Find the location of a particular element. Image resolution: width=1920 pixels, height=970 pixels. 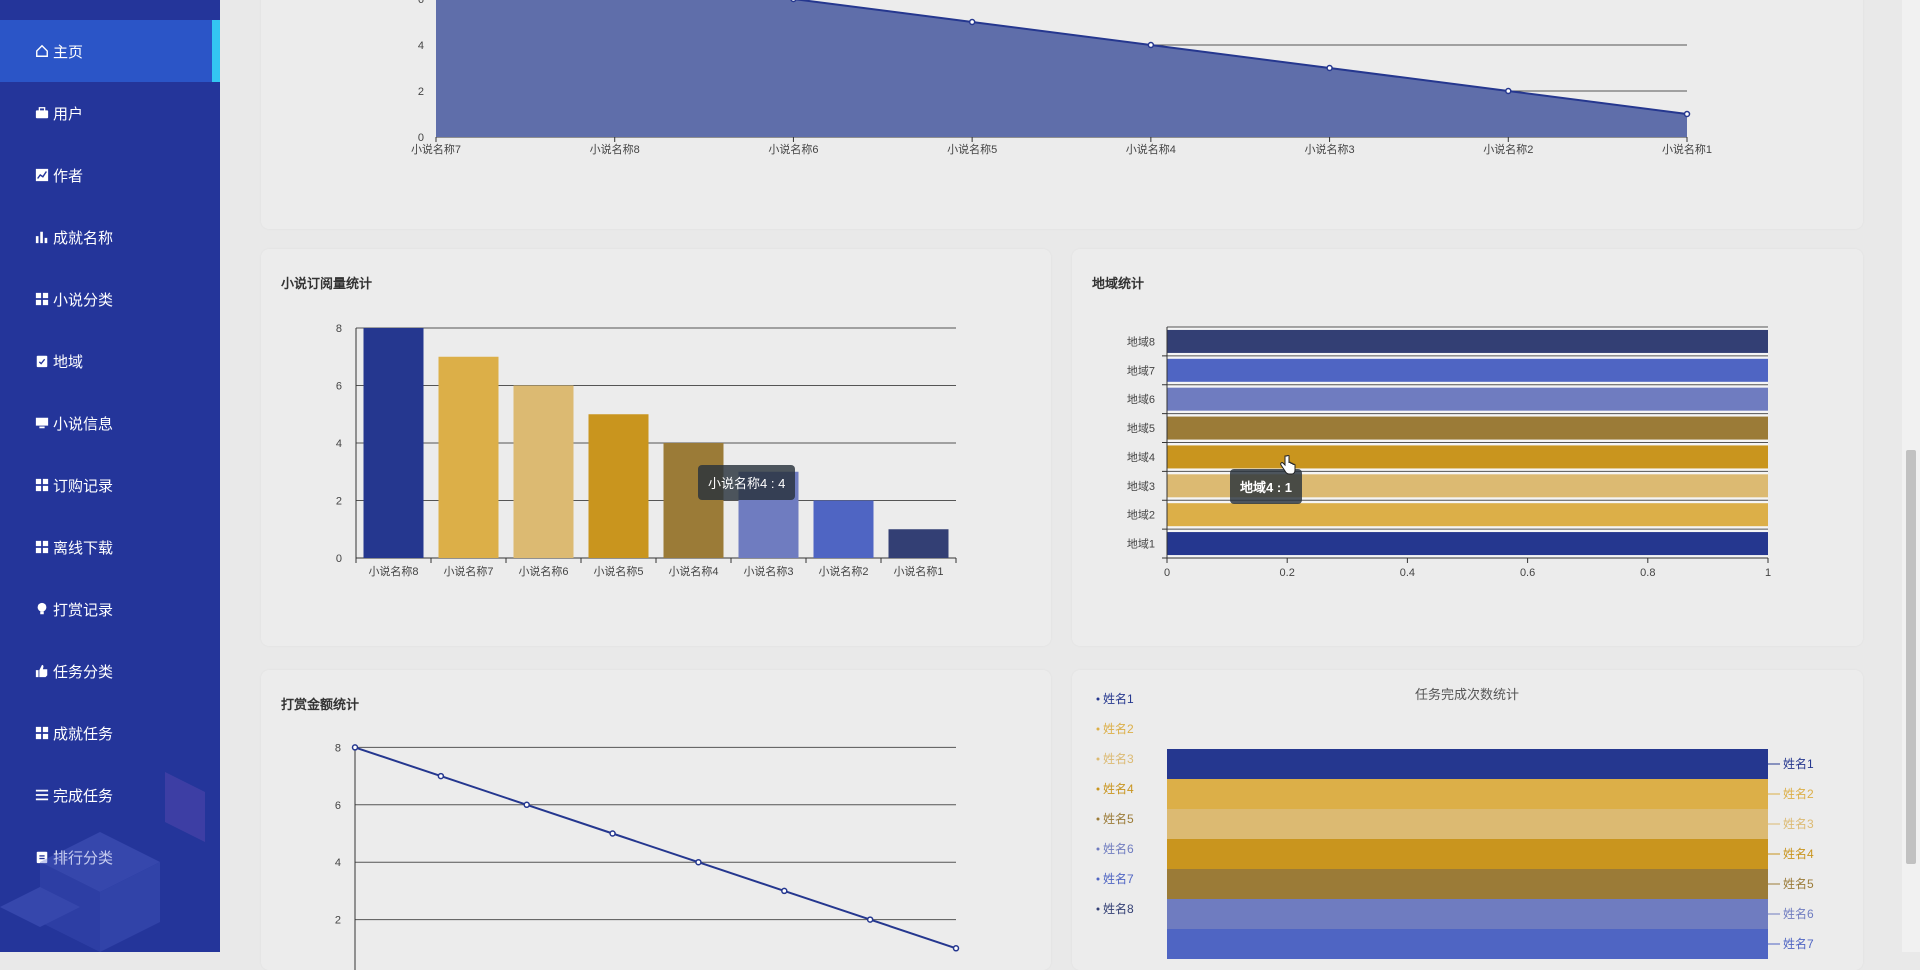

sidebar-item-11: 任务分类 is located at coordinates (110, 671).